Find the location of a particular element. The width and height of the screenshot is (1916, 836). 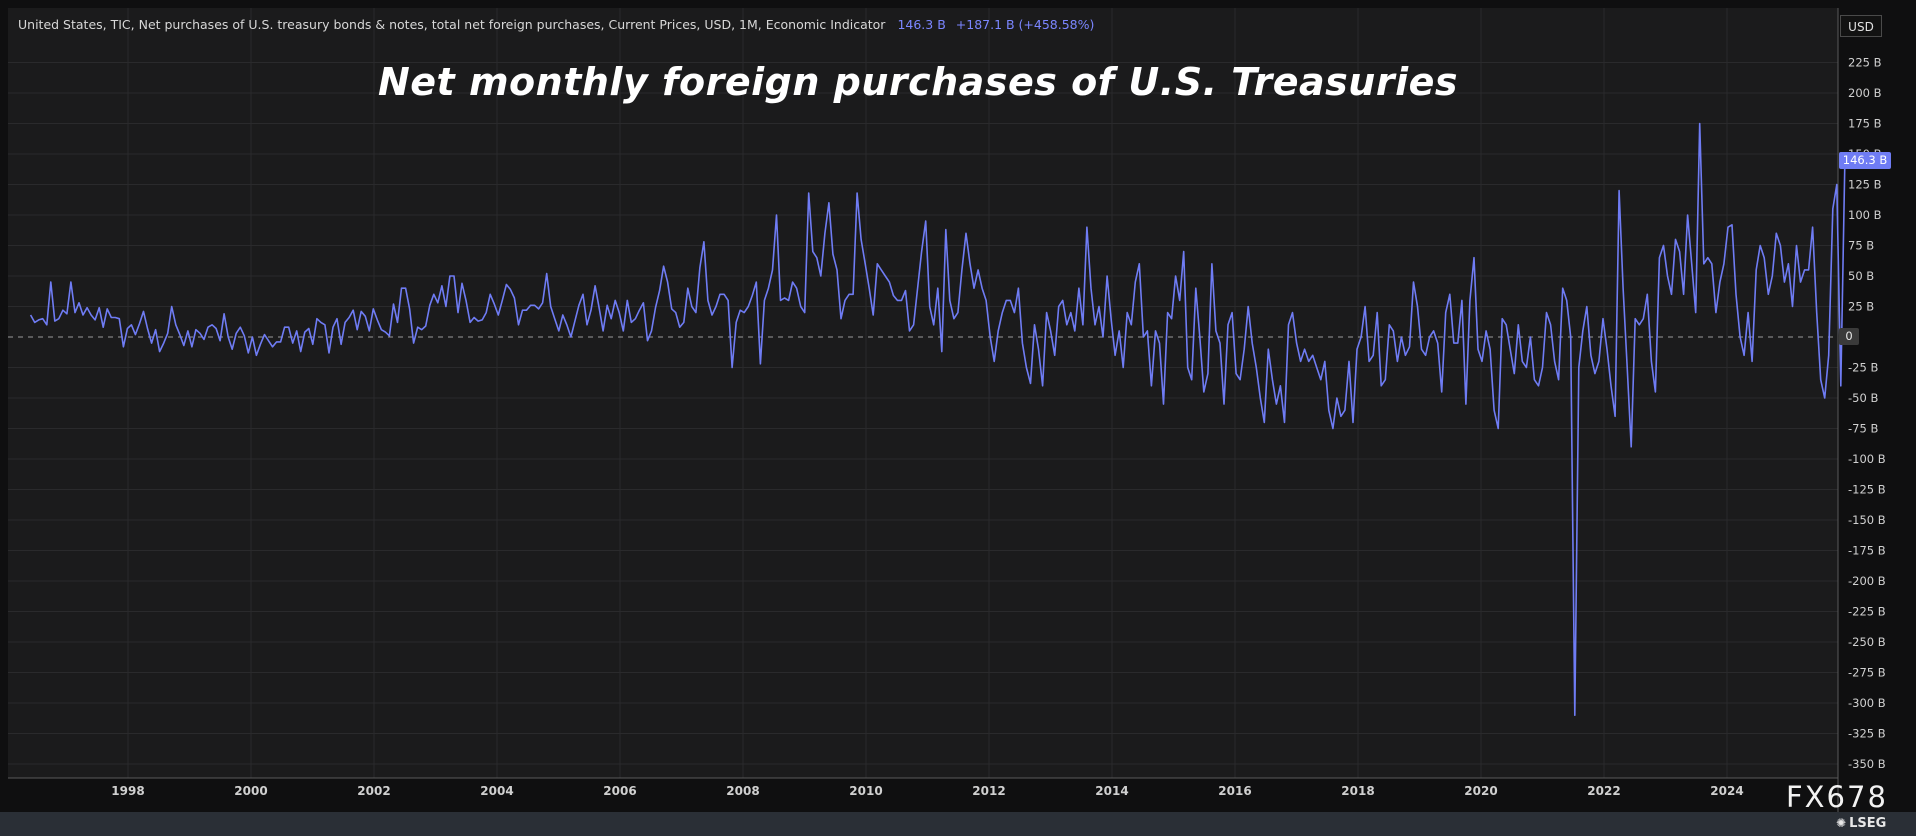

watermark-logo: ✺ LSEG is located at coordinates (1861, 823).